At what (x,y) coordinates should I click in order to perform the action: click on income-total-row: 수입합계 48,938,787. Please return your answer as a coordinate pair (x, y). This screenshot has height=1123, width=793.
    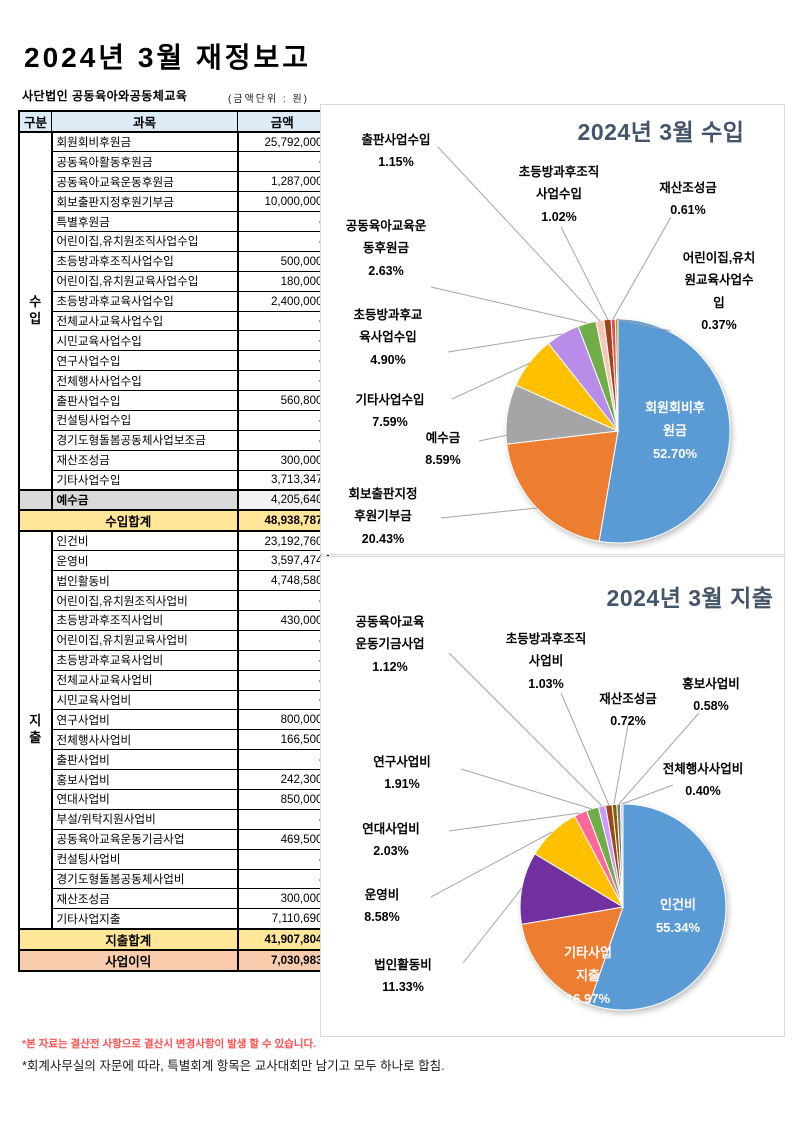
    Looking at the image, I should click on (173, 520).